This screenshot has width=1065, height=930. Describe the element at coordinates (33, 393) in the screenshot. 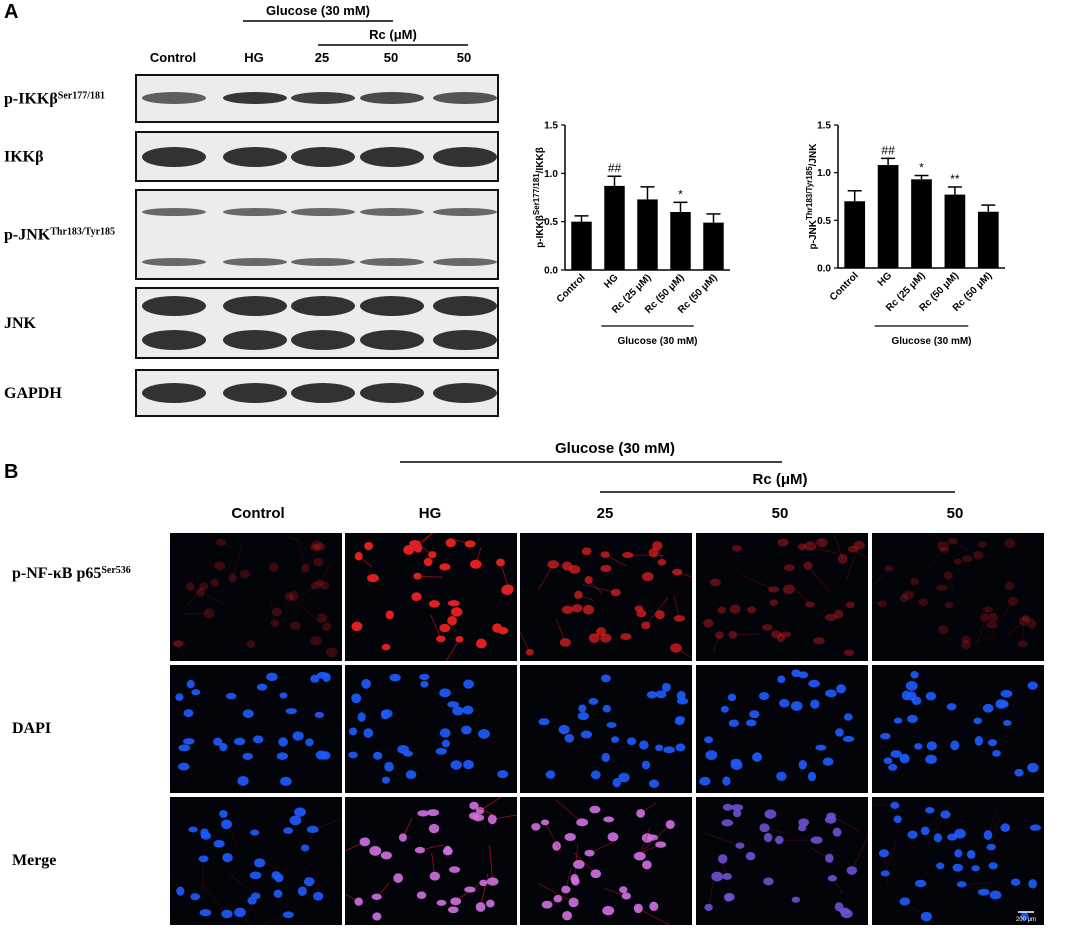

I see `blot-label: GAPDH` at that location.